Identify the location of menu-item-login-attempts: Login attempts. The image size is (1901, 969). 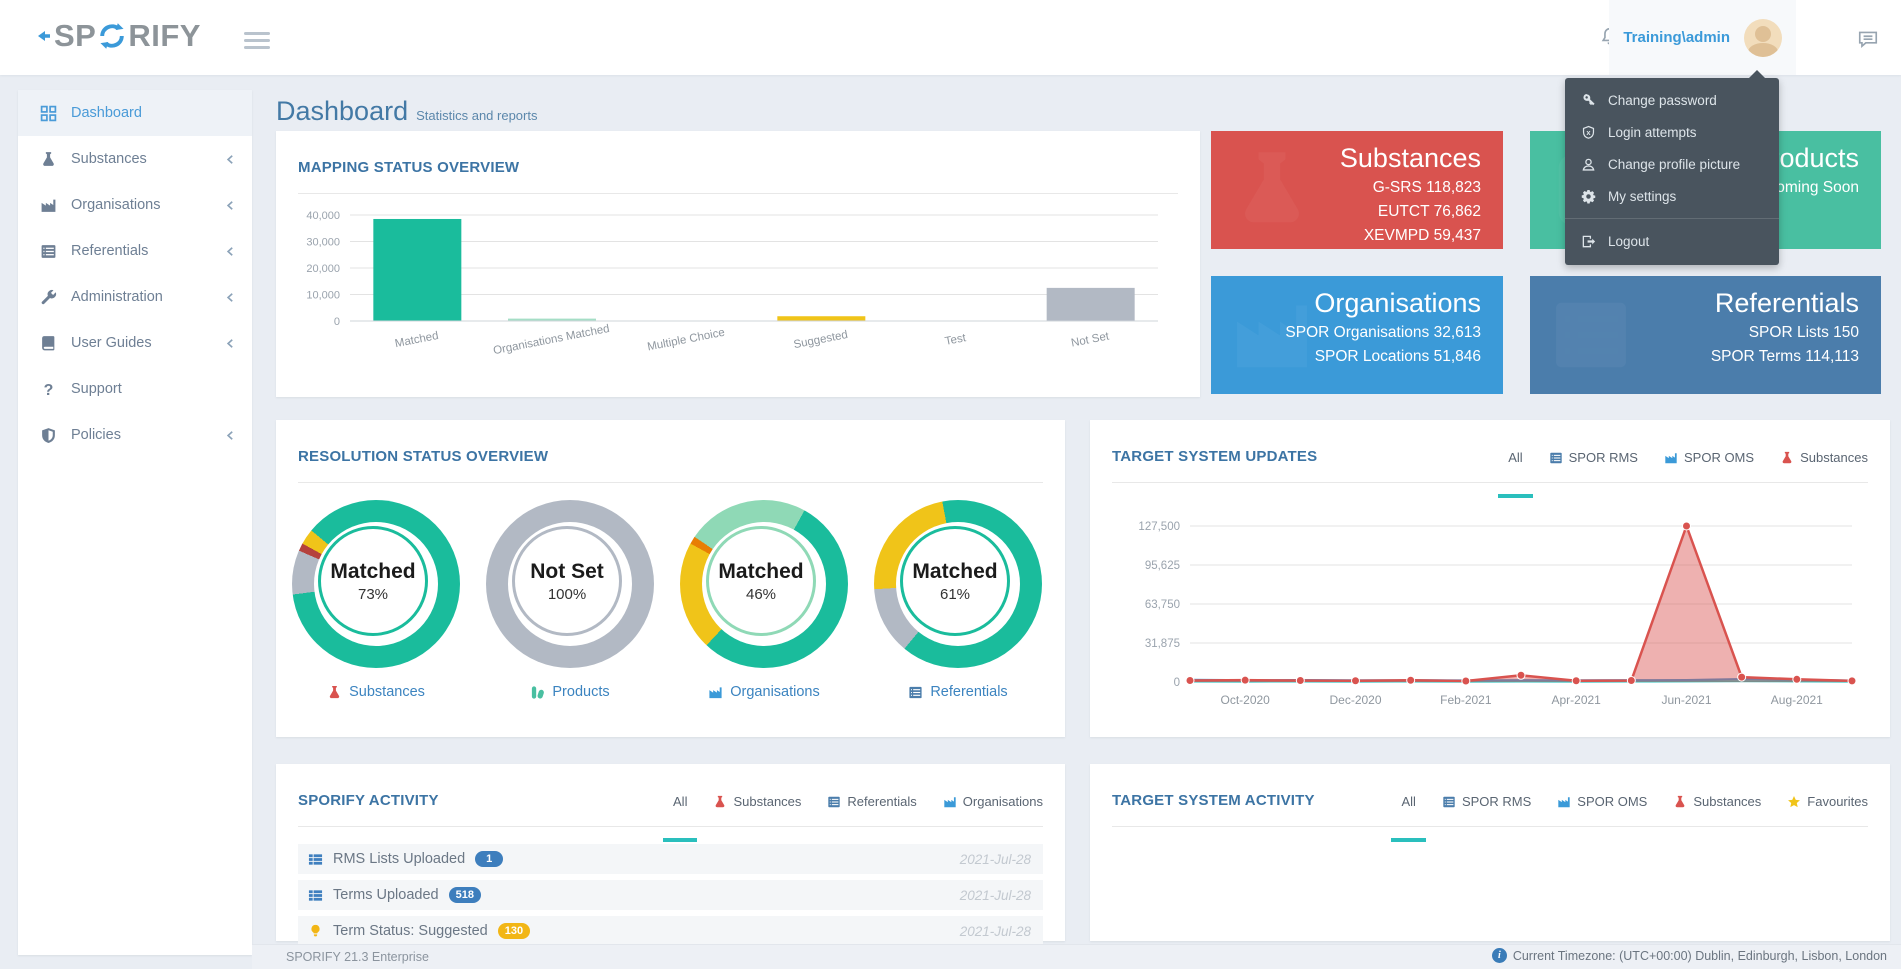
(1672, 132).